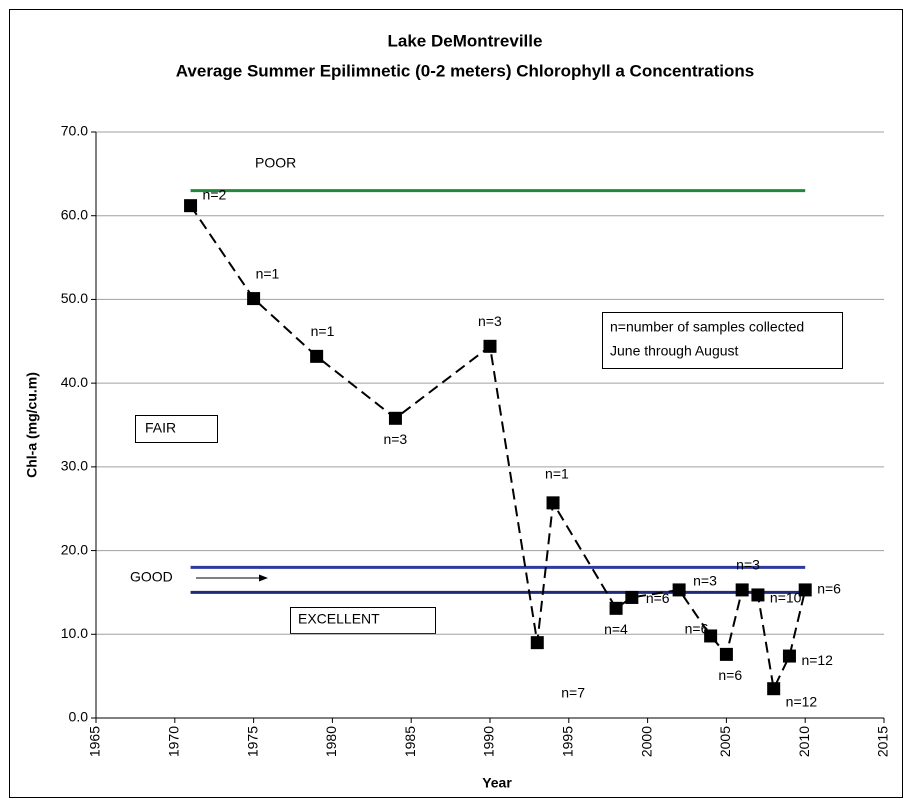 The image size is (911, 807). What do you see at coordinates (151, 577) in the screenshot?
I see `good-label: GOOD` at bounding box center [151, 577].